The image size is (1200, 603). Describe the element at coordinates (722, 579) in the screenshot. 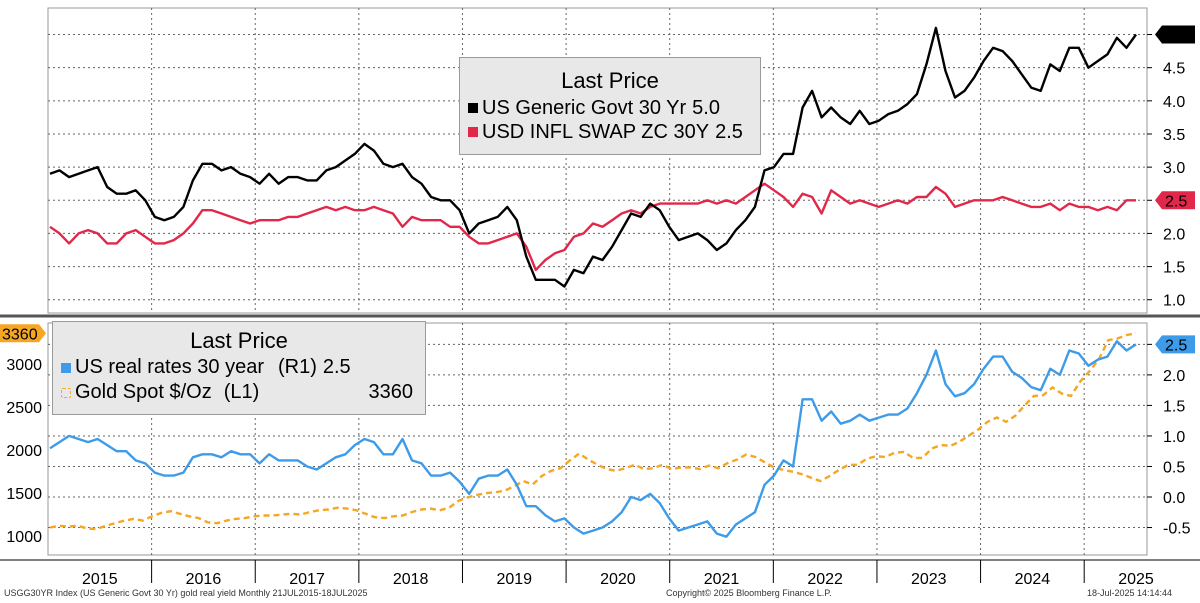

I see `year-label: 2021` at that location.